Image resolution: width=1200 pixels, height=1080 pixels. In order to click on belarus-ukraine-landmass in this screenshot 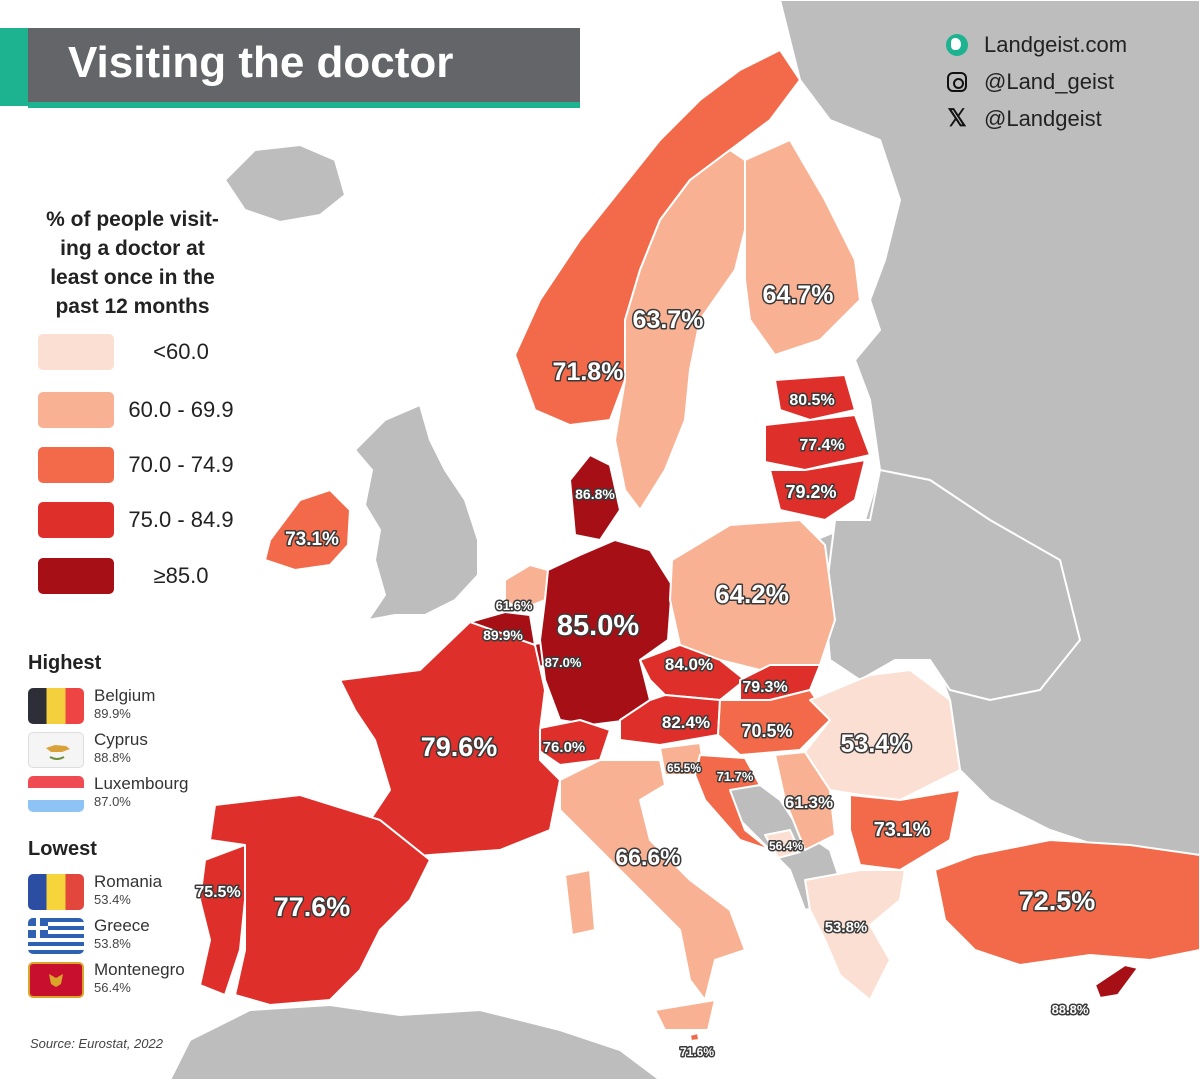, I will do `click(952, 585)`.